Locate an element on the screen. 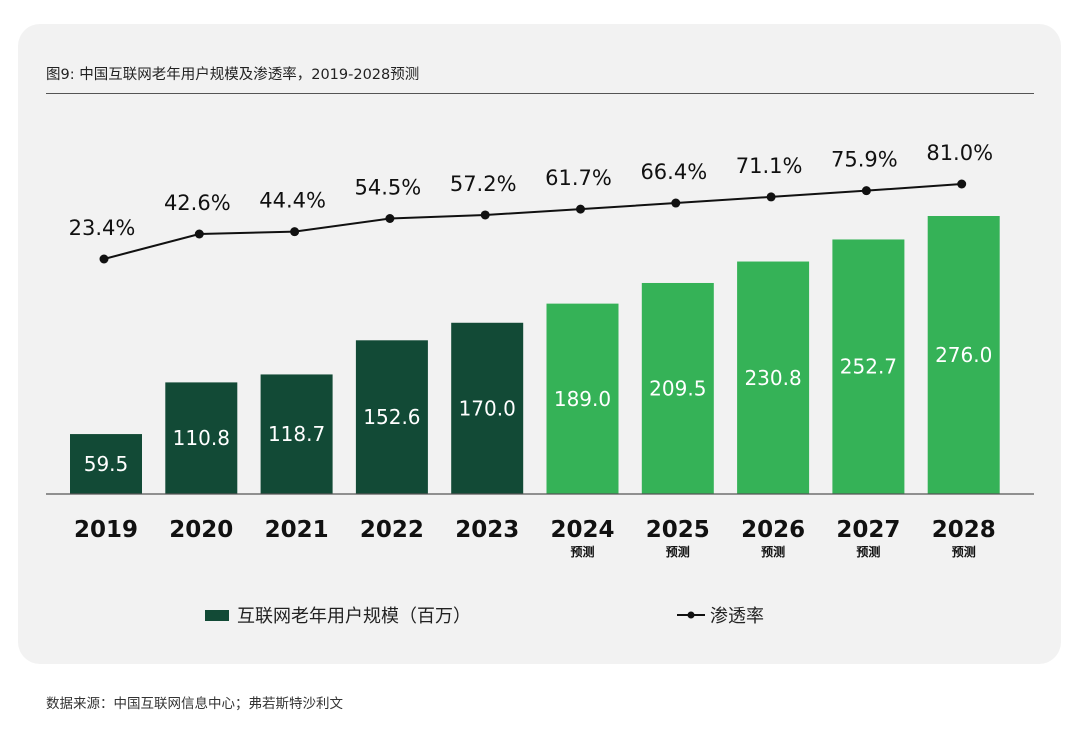  bar-value-label-2021: 118.7 is located at coordinates (296, 434).